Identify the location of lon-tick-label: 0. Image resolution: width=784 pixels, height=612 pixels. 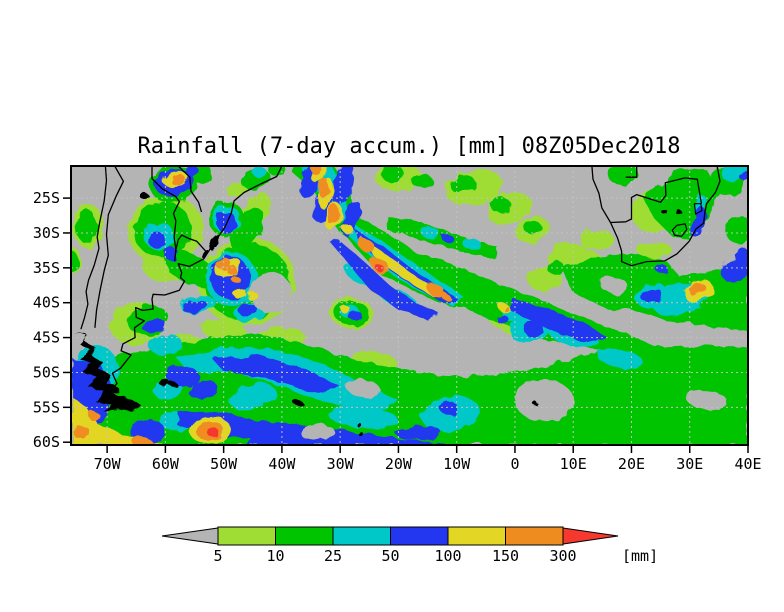
(514, 464).